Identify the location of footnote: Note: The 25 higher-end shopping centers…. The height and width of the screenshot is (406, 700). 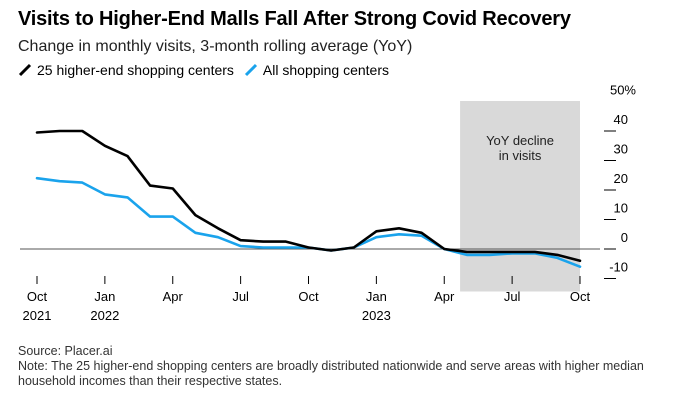
(331, 373).